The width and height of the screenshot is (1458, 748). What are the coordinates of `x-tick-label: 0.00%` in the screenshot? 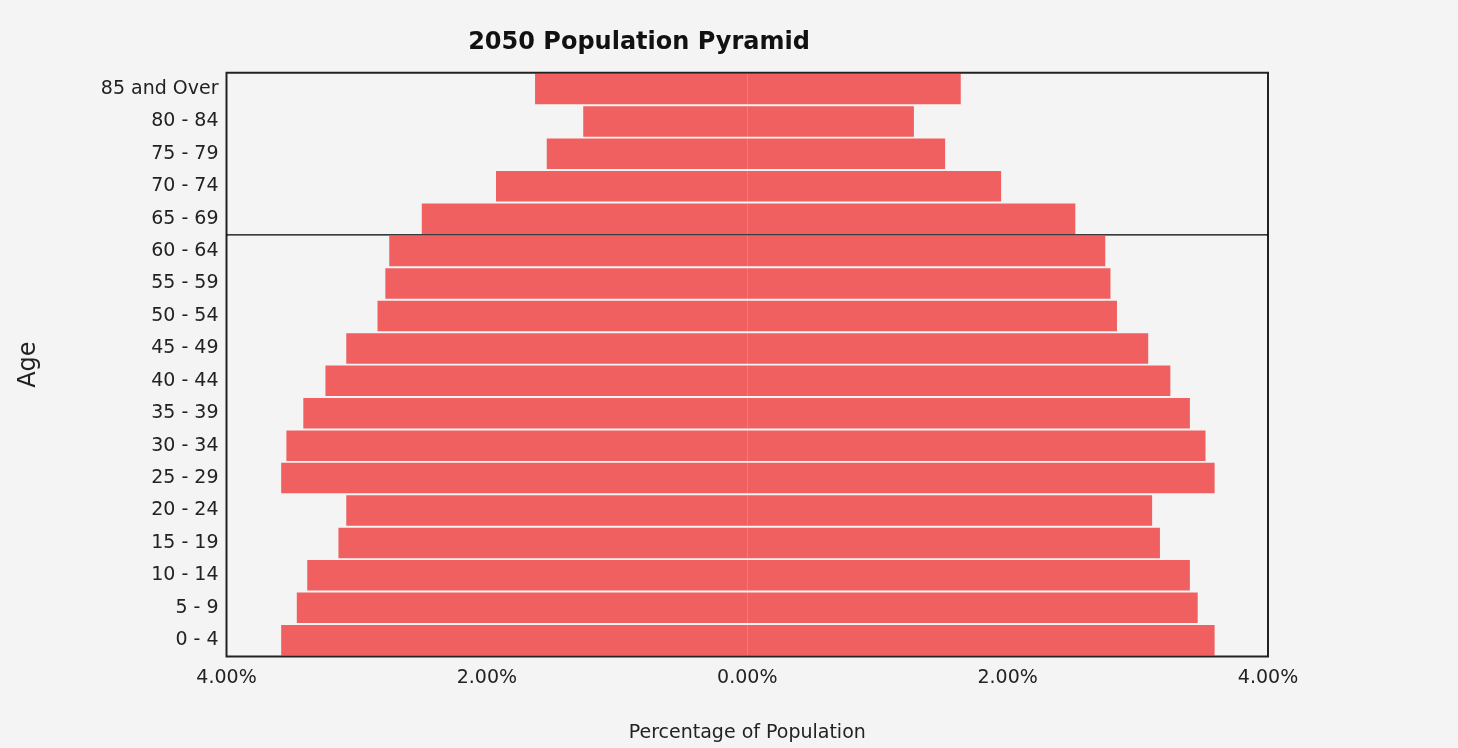 It's located at (747, 675).